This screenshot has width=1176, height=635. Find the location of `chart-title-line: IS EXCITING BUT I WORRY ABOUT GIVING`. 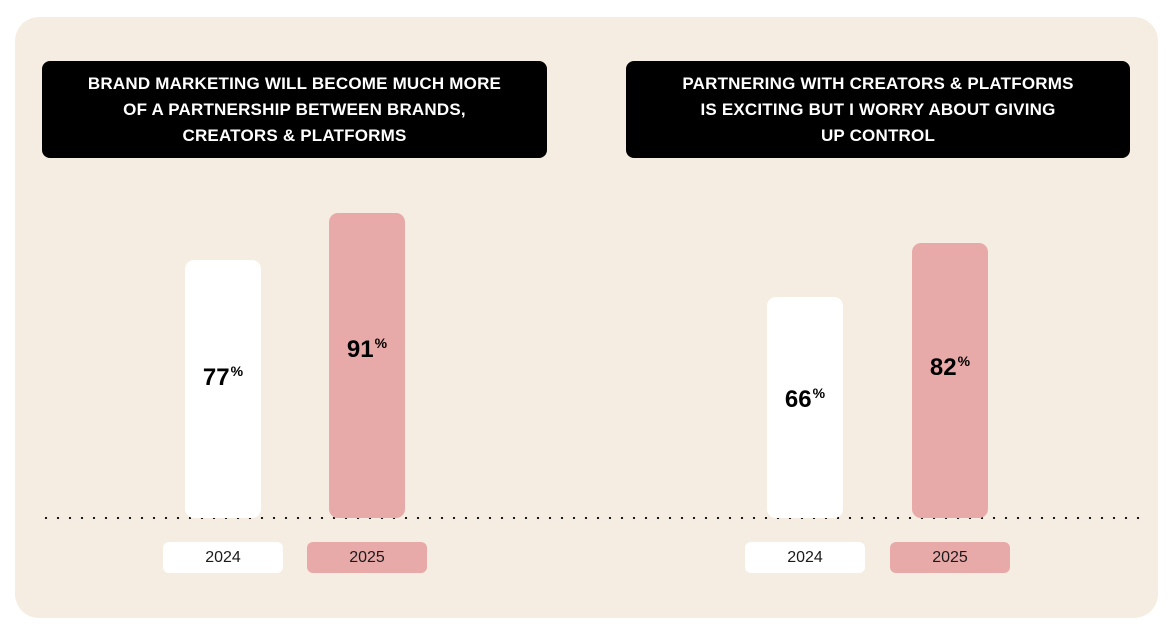

chart-title-line: IS EXCITING BUT I WORRY ABOUT GIVING is located at coordinates (878, 109).